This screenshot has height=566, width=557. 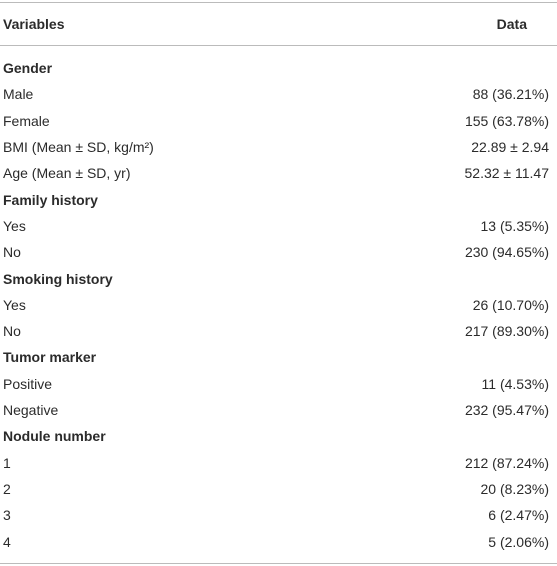 What do you see at coordinates (18, 94) in the screenshot?
I see `label-cell: Male` at bounding box center [18, 94].